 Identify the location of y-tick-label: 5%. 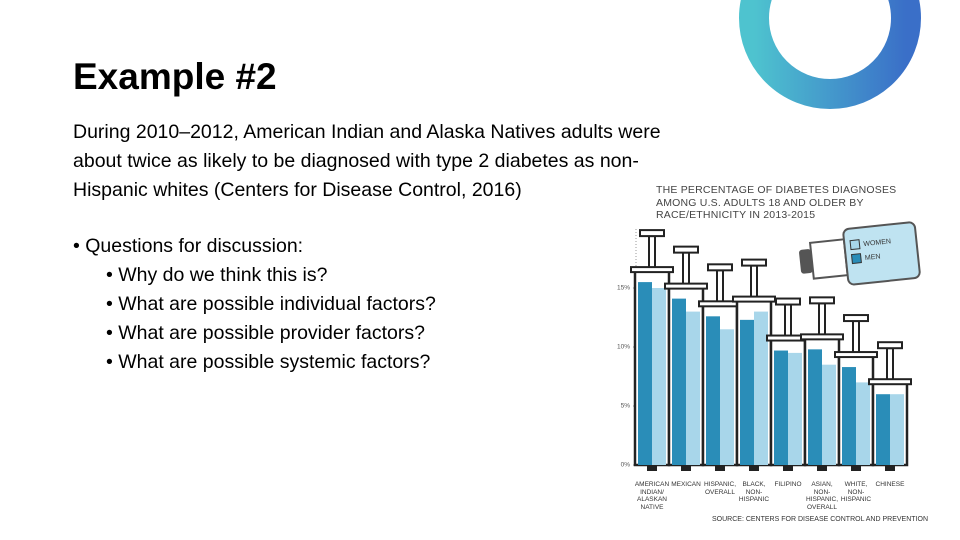
(626, 406).